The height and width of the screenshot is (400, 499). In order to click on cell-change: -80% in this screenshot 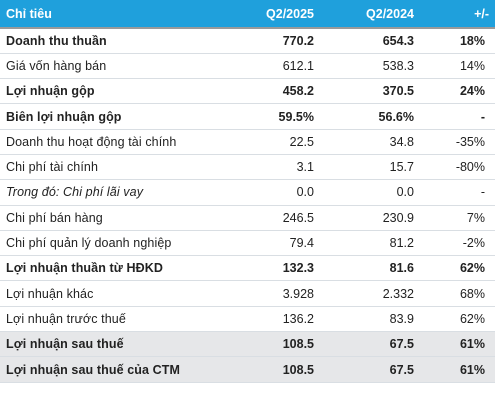, I will do `click(470, 167)`.